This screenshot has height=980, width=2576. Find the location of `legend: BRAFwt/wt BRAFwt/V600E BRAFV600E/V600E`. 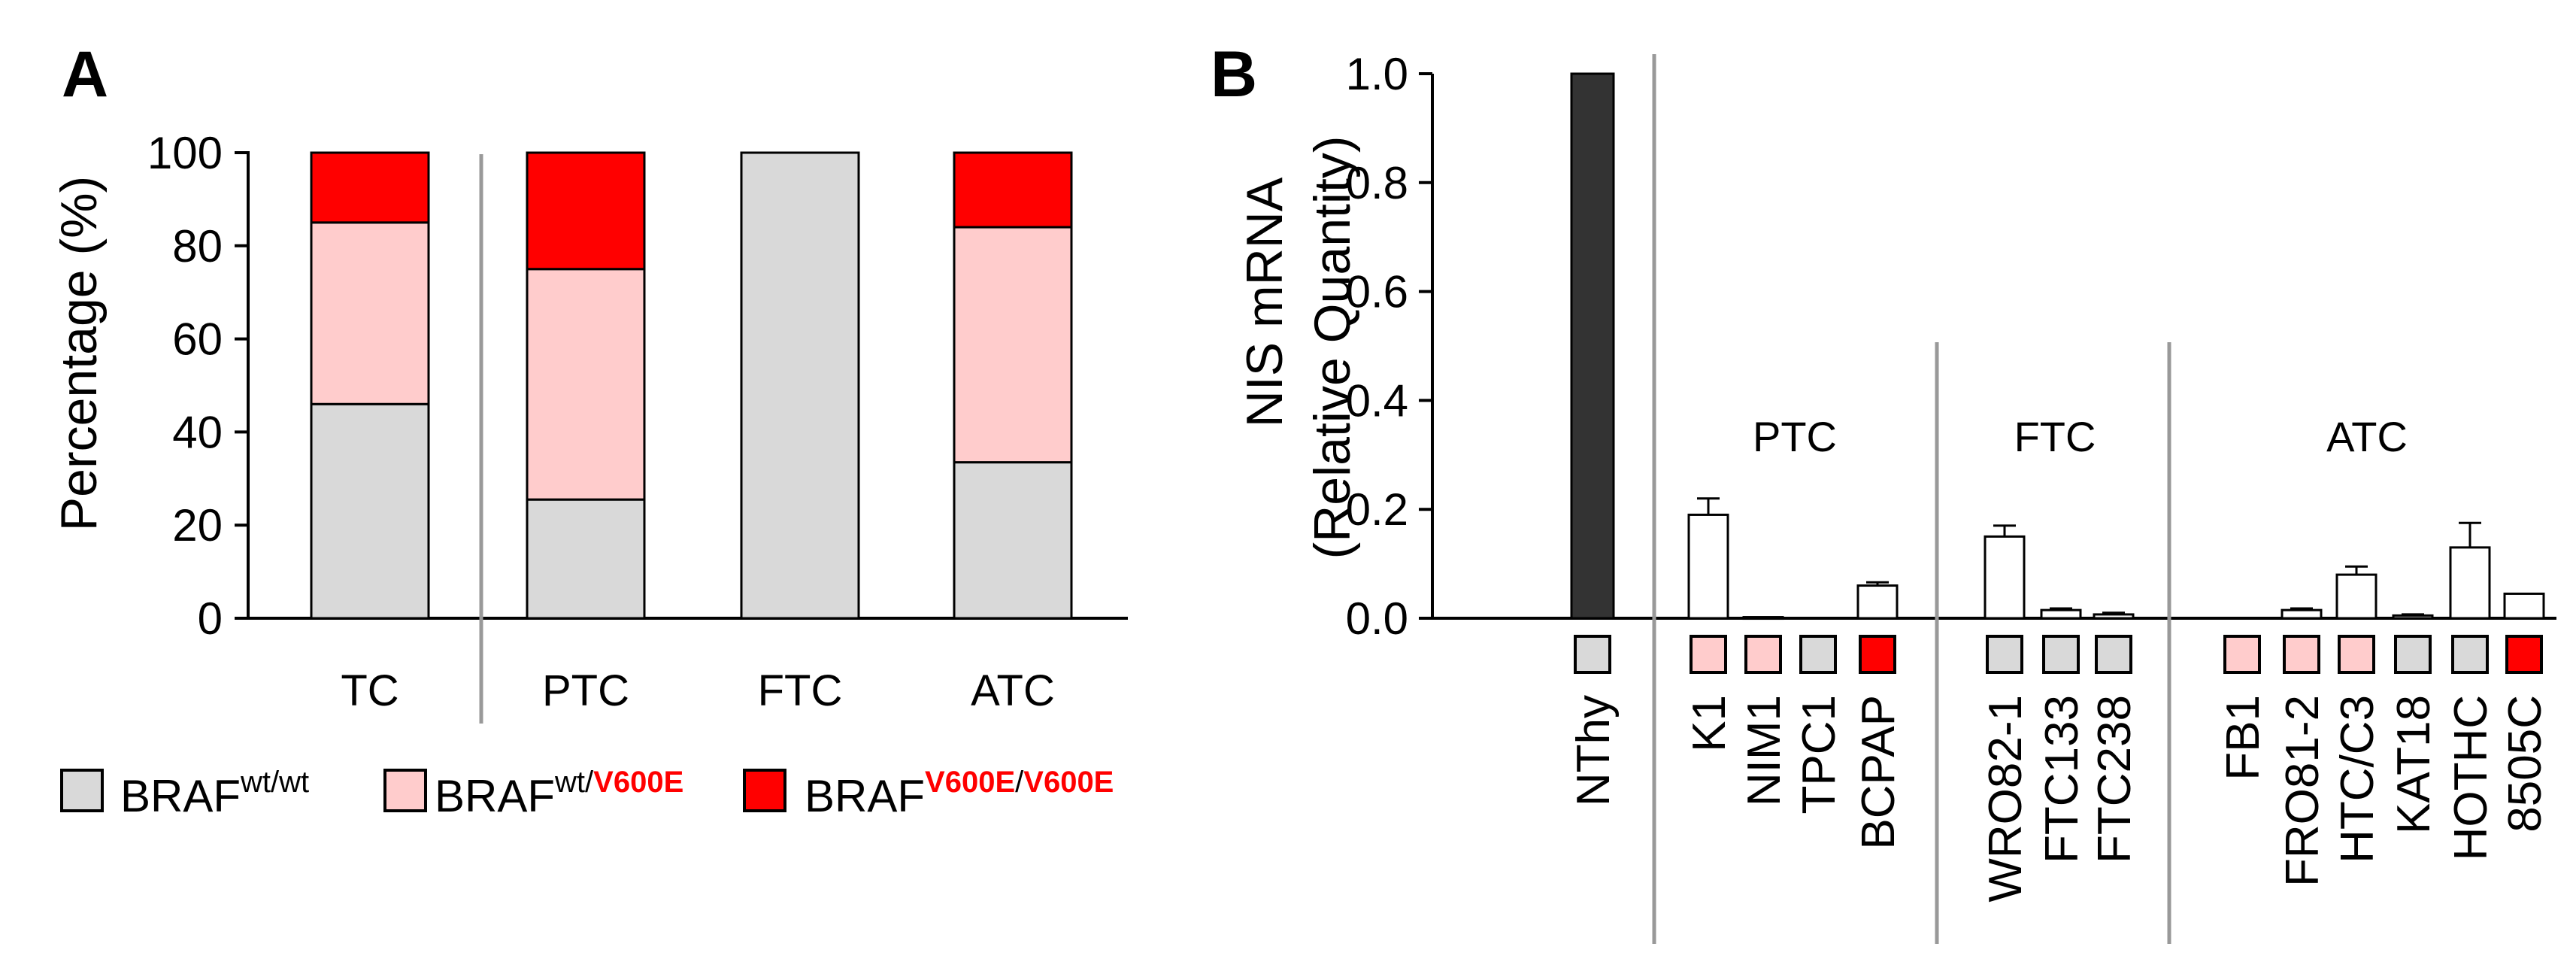

legend: BRAFwt/wt BRAFwt/V600E BRAFV600E/V600E is located at coordinates (587, 793).